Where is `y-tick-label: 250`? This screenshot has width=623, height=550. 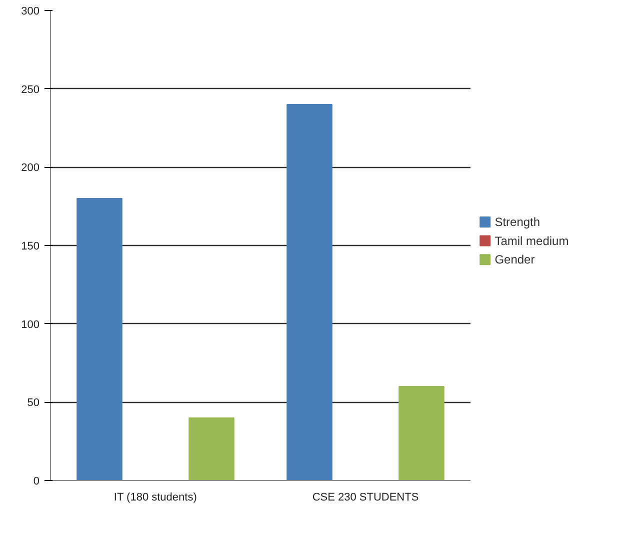
y-tick-label: 250 is located at coordinates (30, 90).